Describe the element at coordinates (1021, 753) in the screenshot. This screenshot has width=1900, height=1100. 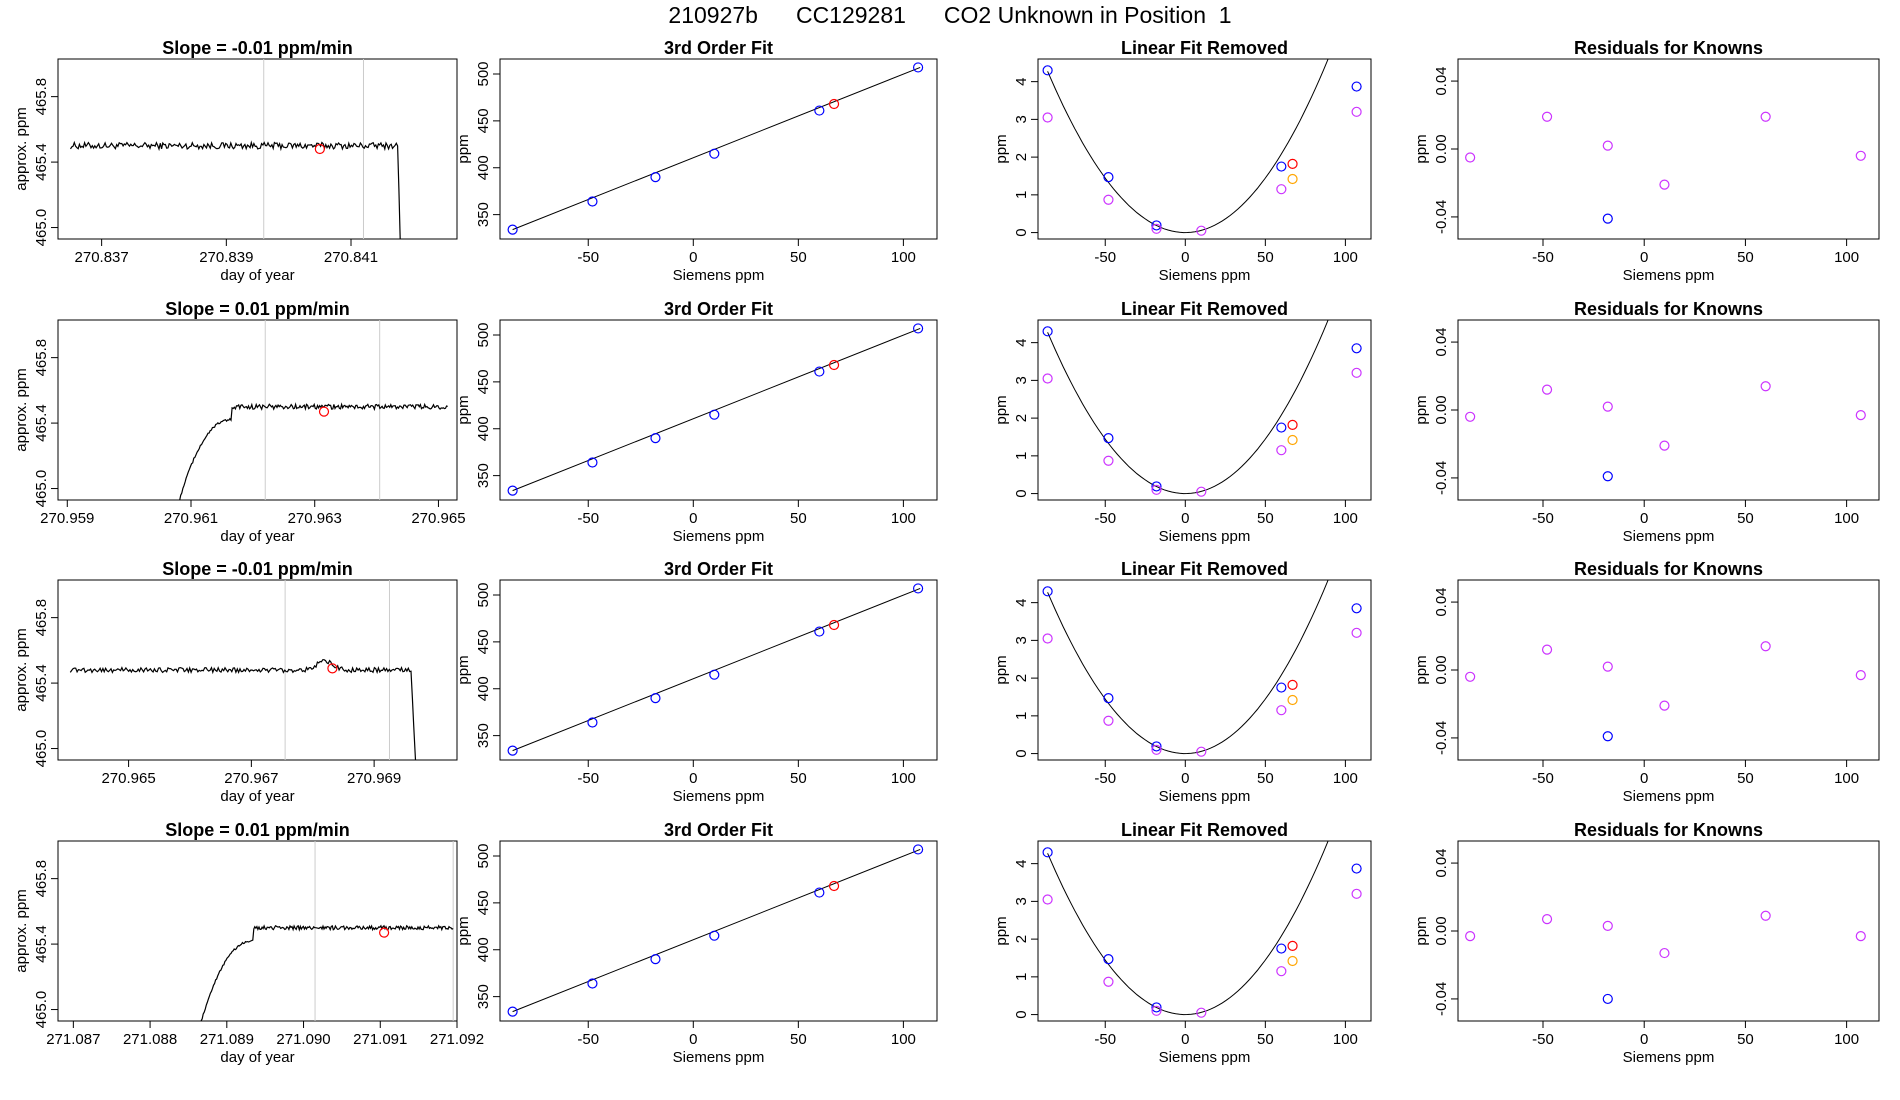
I see `y-tick-label: 0` at that location.